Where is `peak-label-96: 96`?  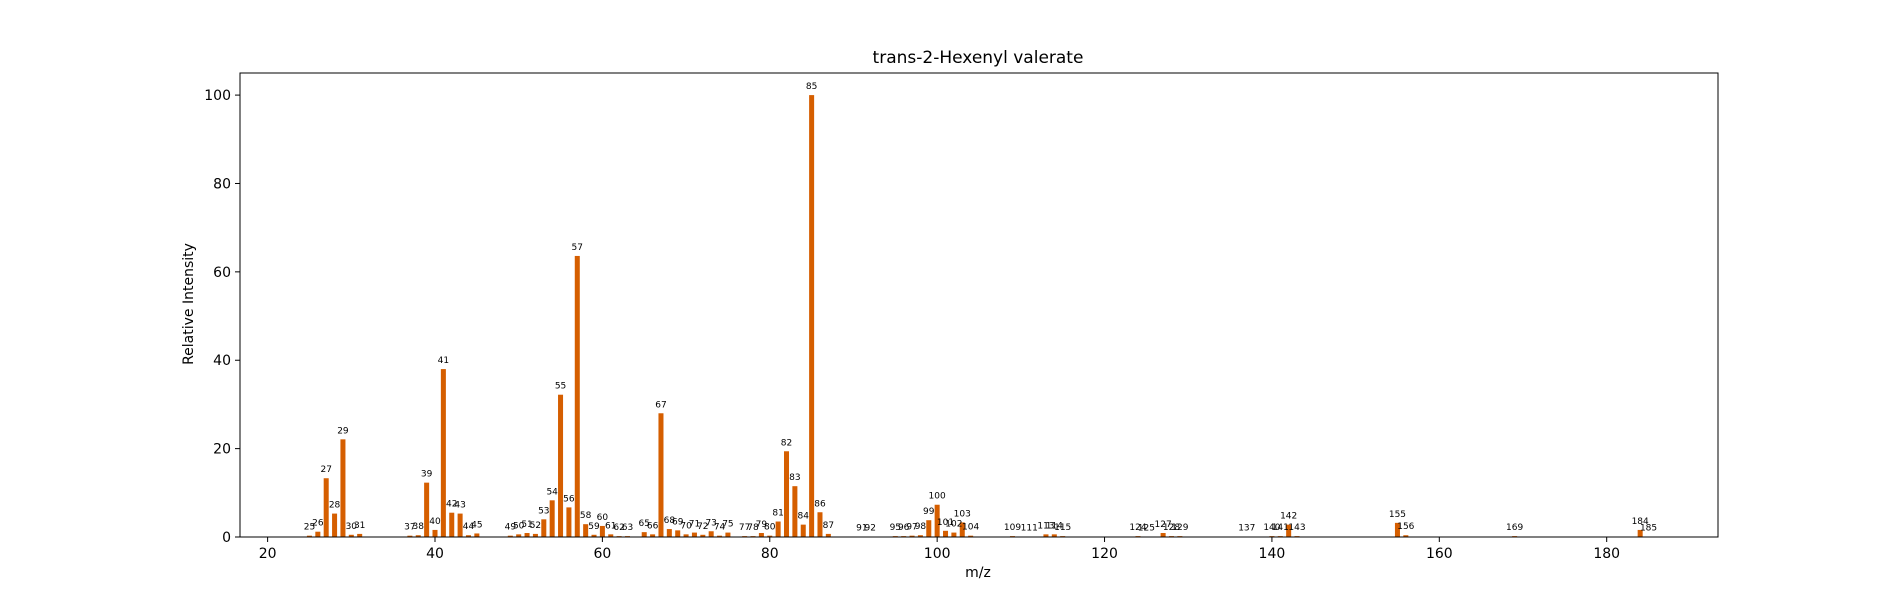 peak-label-96: 96 is located at coordinates (904, 528).